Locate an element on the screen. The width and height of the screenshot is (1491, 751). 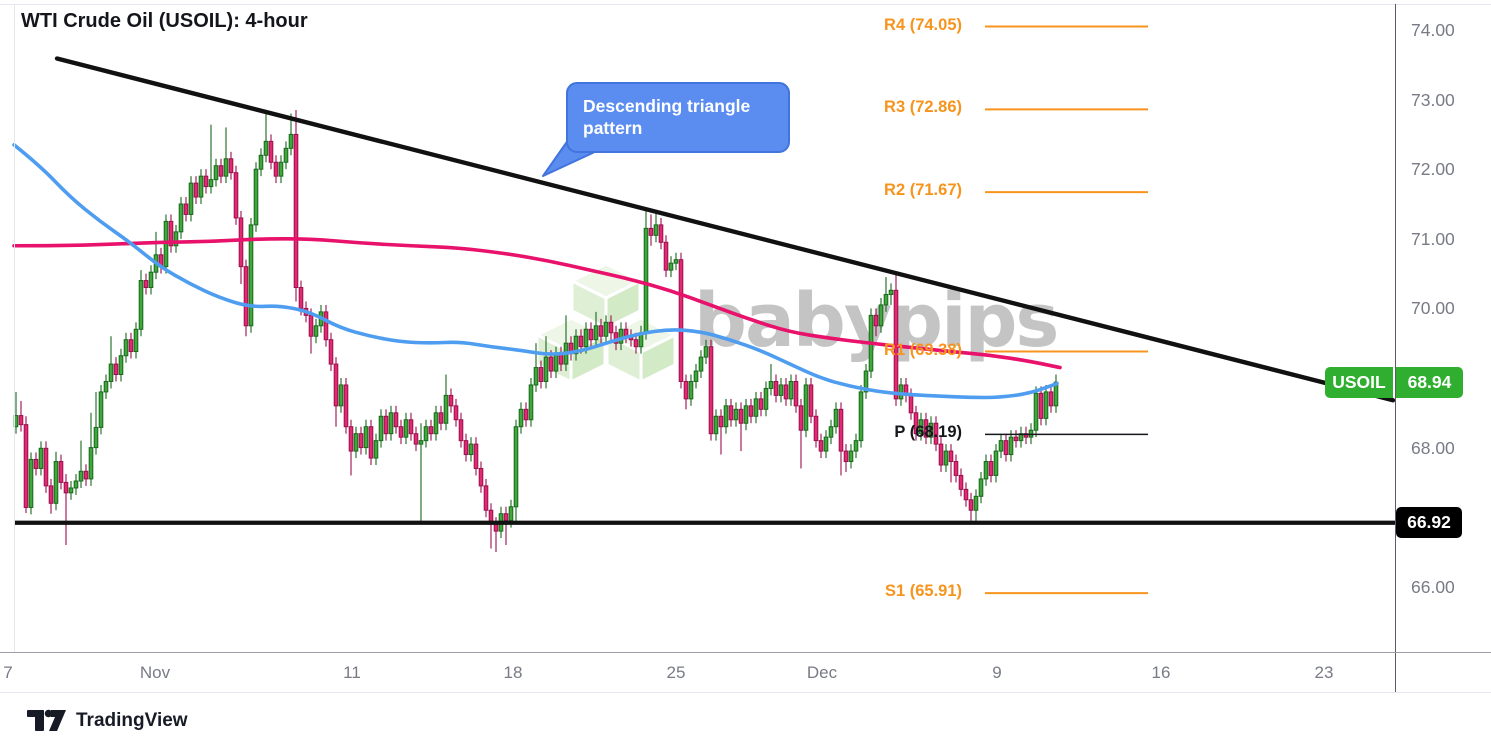
pivot-level-label-R3: R3 (72.86) is located at coordinates (923, 107).